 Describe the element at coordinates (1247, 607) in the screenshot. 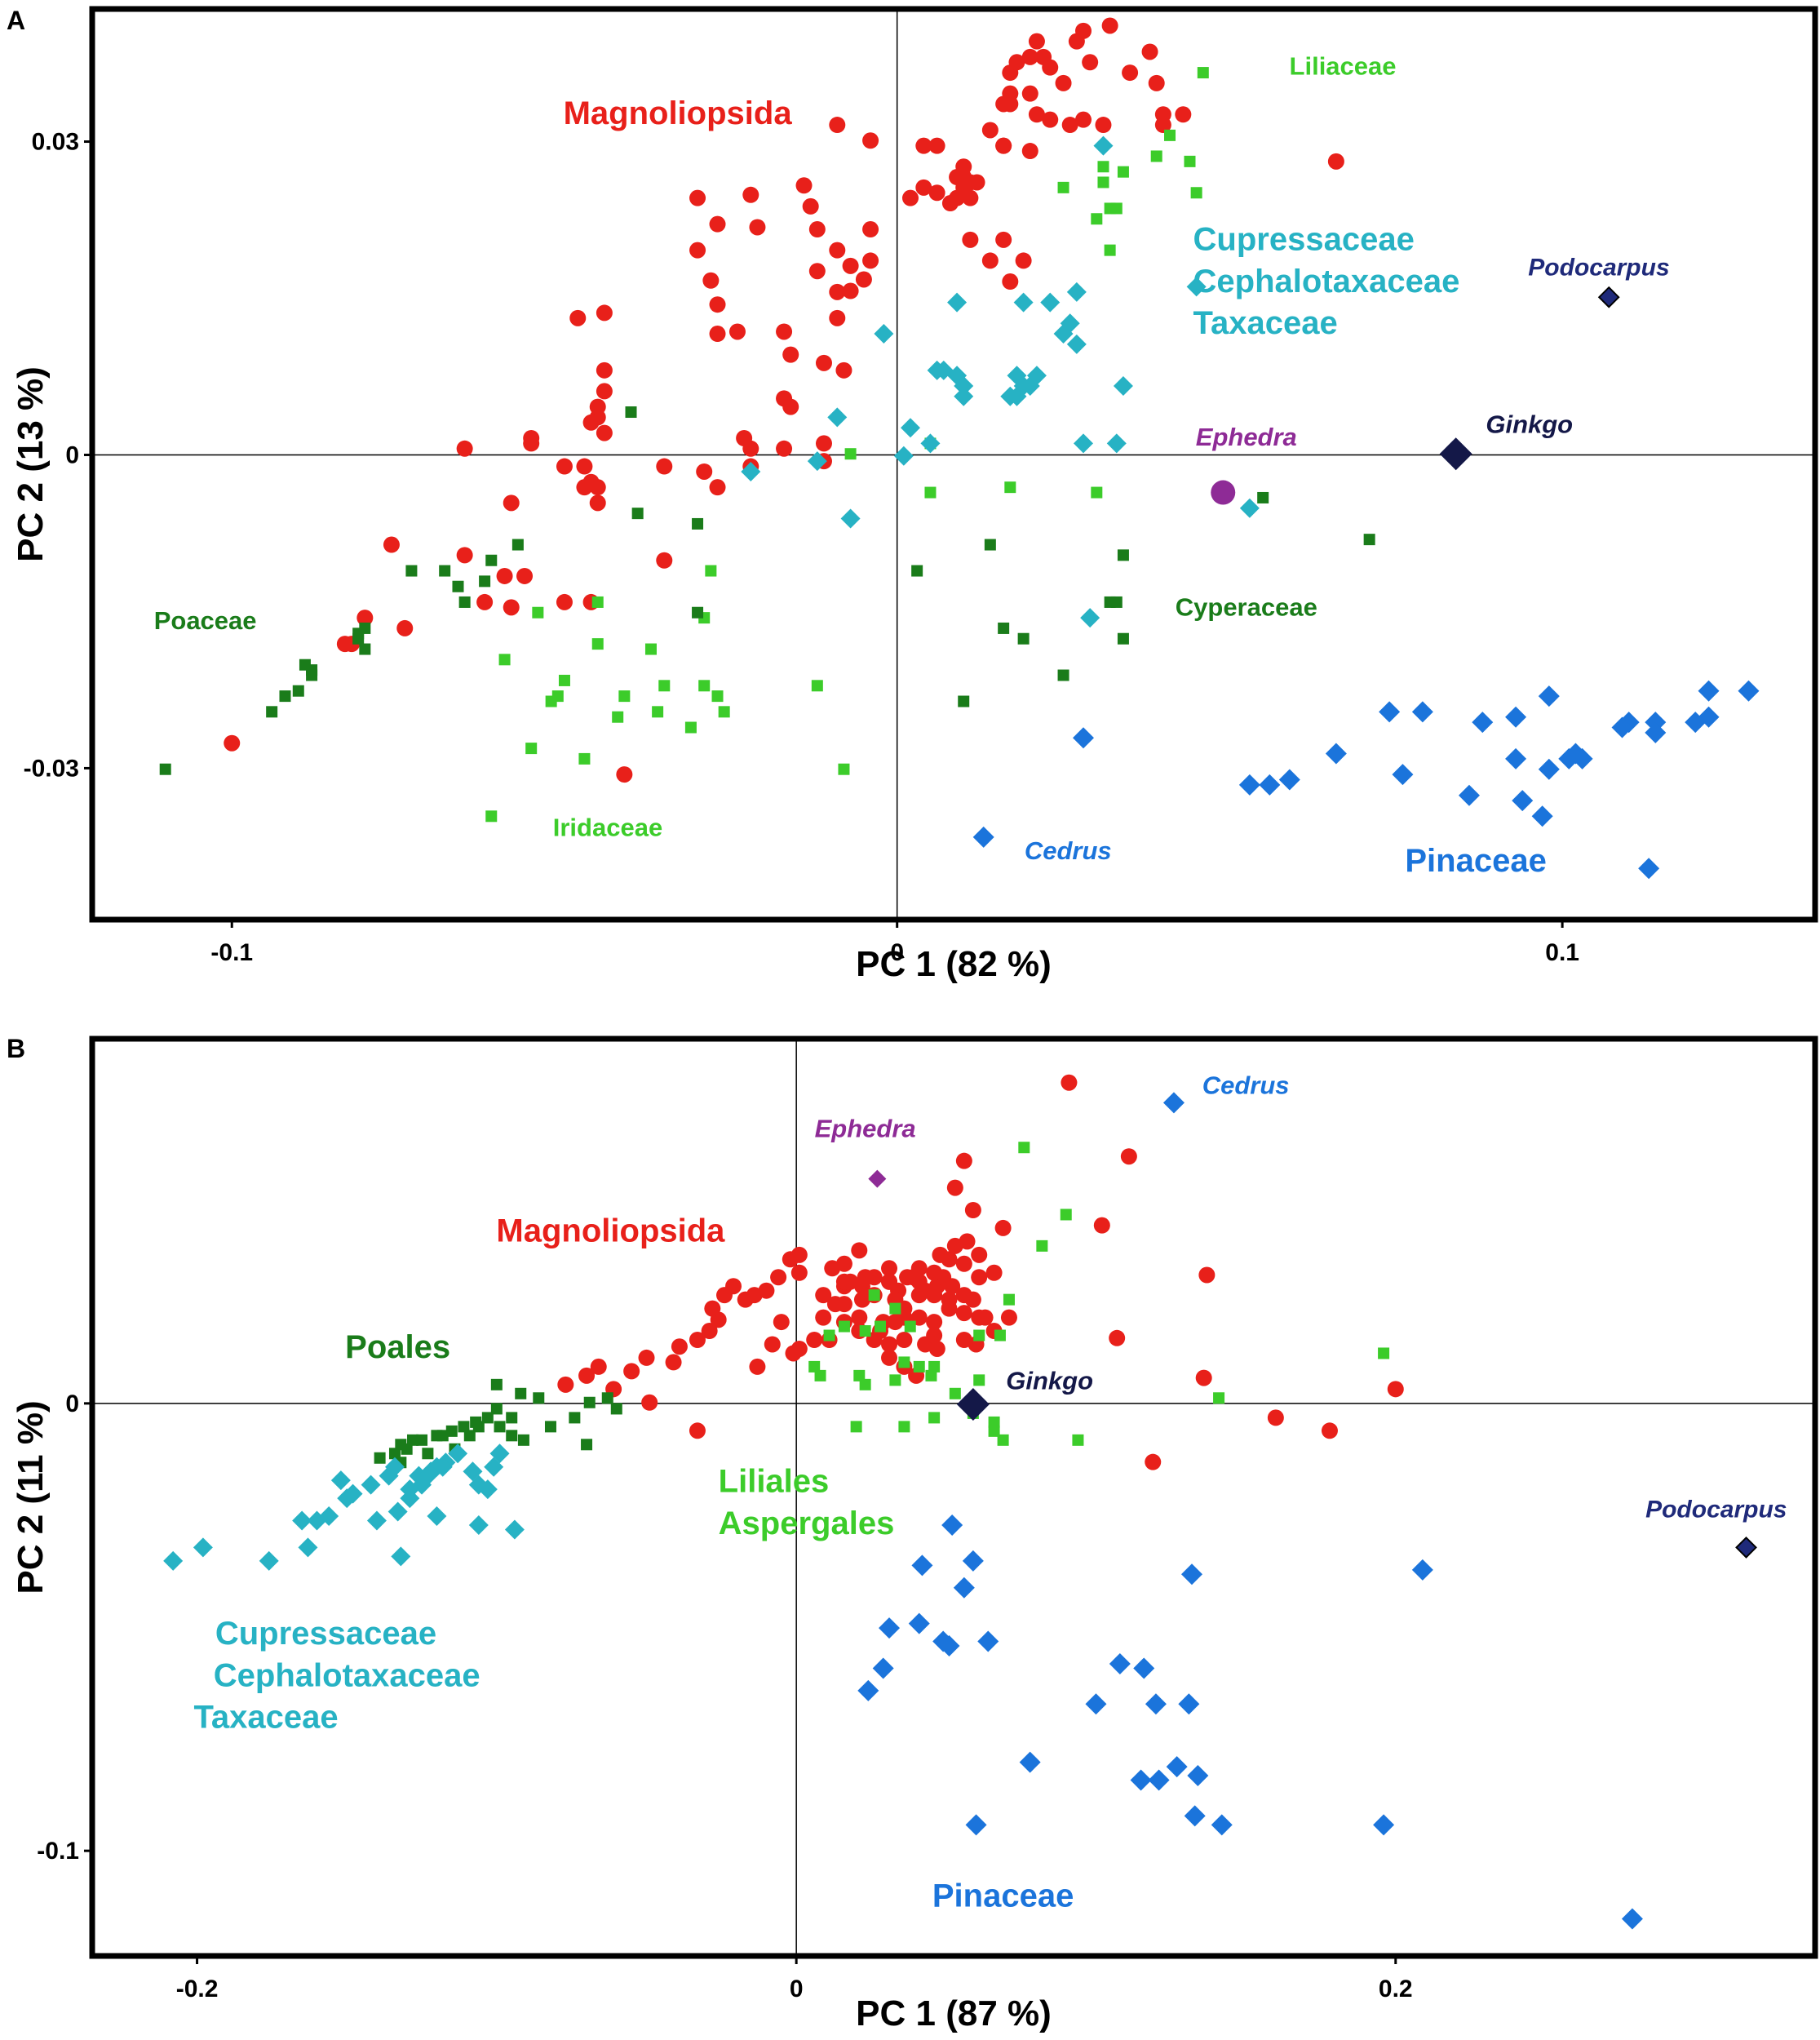

I see `panel-a-group-label-cyperaceae: Cyperaceae` at that location.